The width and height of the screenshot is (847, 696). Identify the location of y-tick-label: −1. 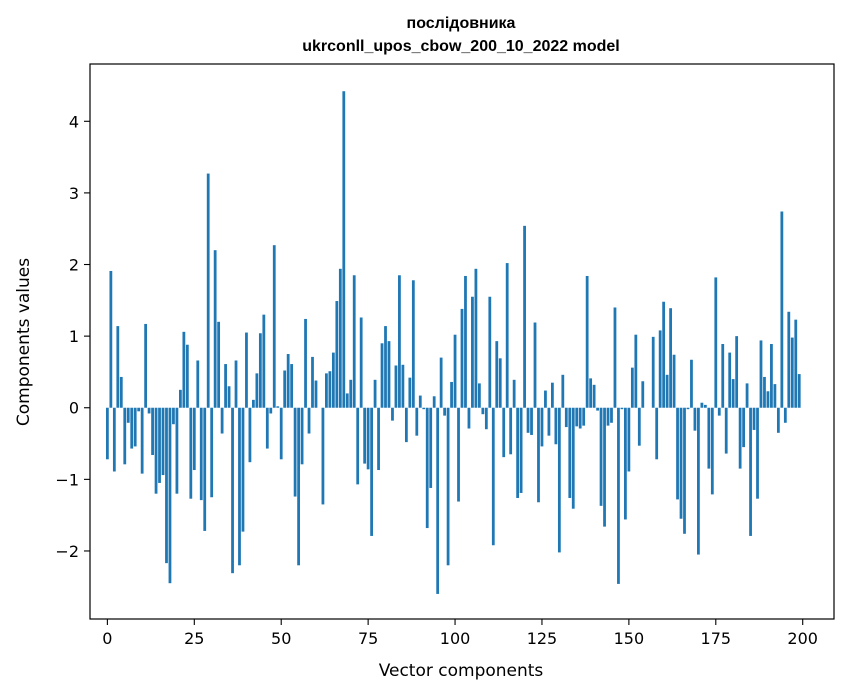
(67, 479).